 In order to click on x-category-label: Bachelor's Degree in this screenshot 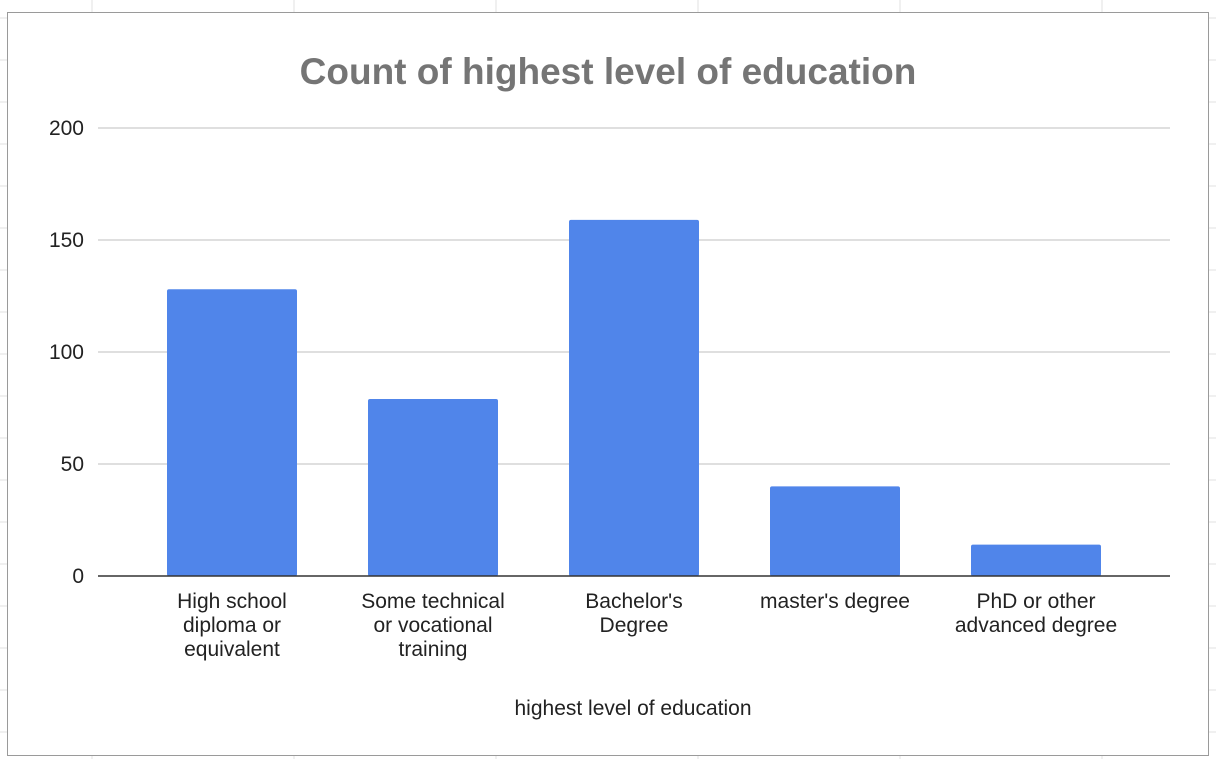, I will do `click(633, 613)`.